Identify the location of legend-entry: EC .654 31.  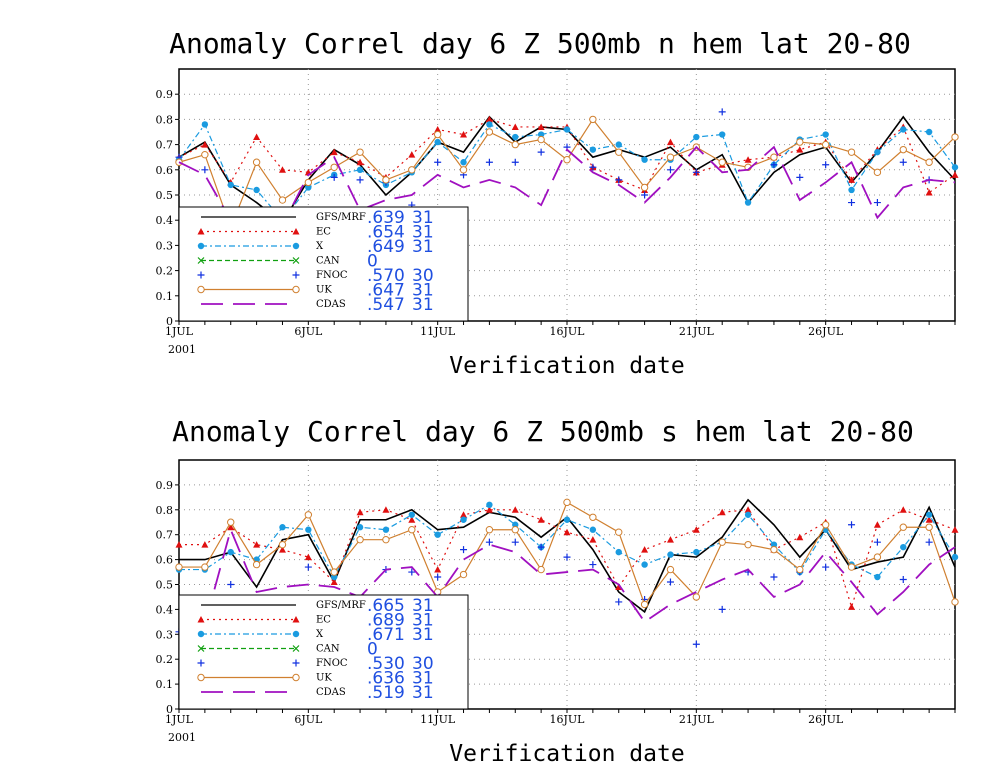
(315, 233).